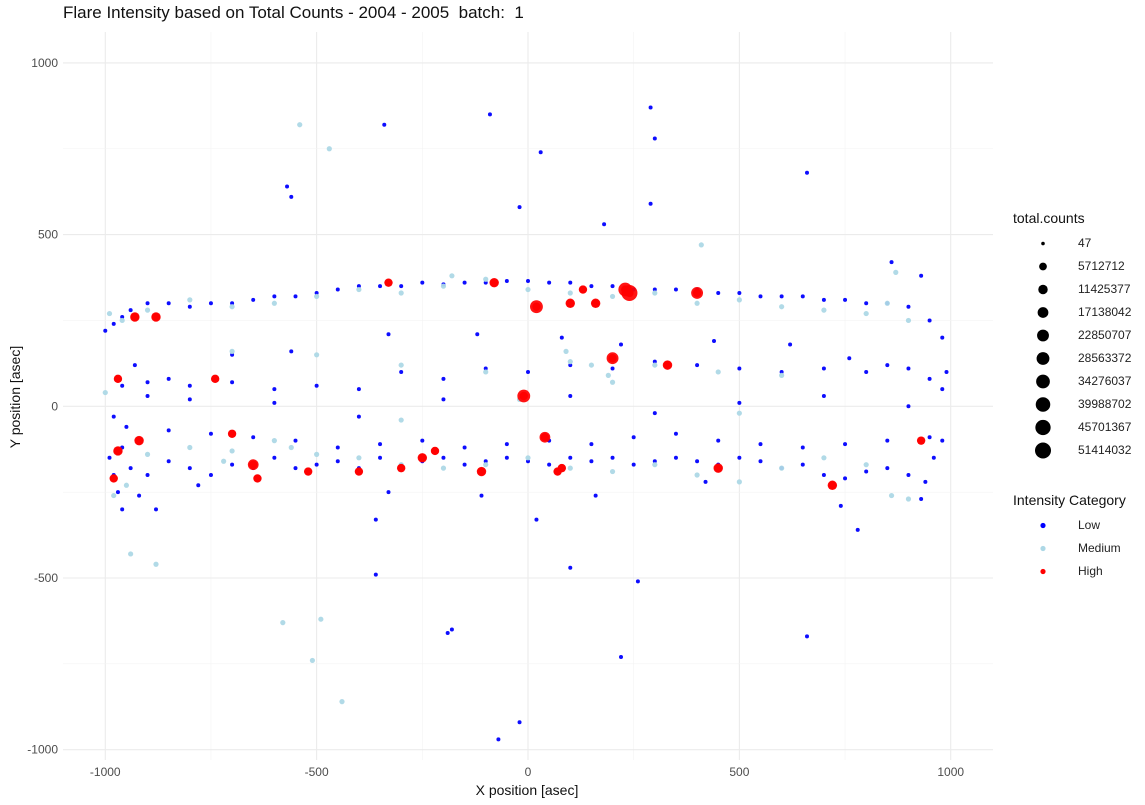 This screenshot has width=1145, height=805. I want to click on y-tick-label: 500, so click(48, 235).